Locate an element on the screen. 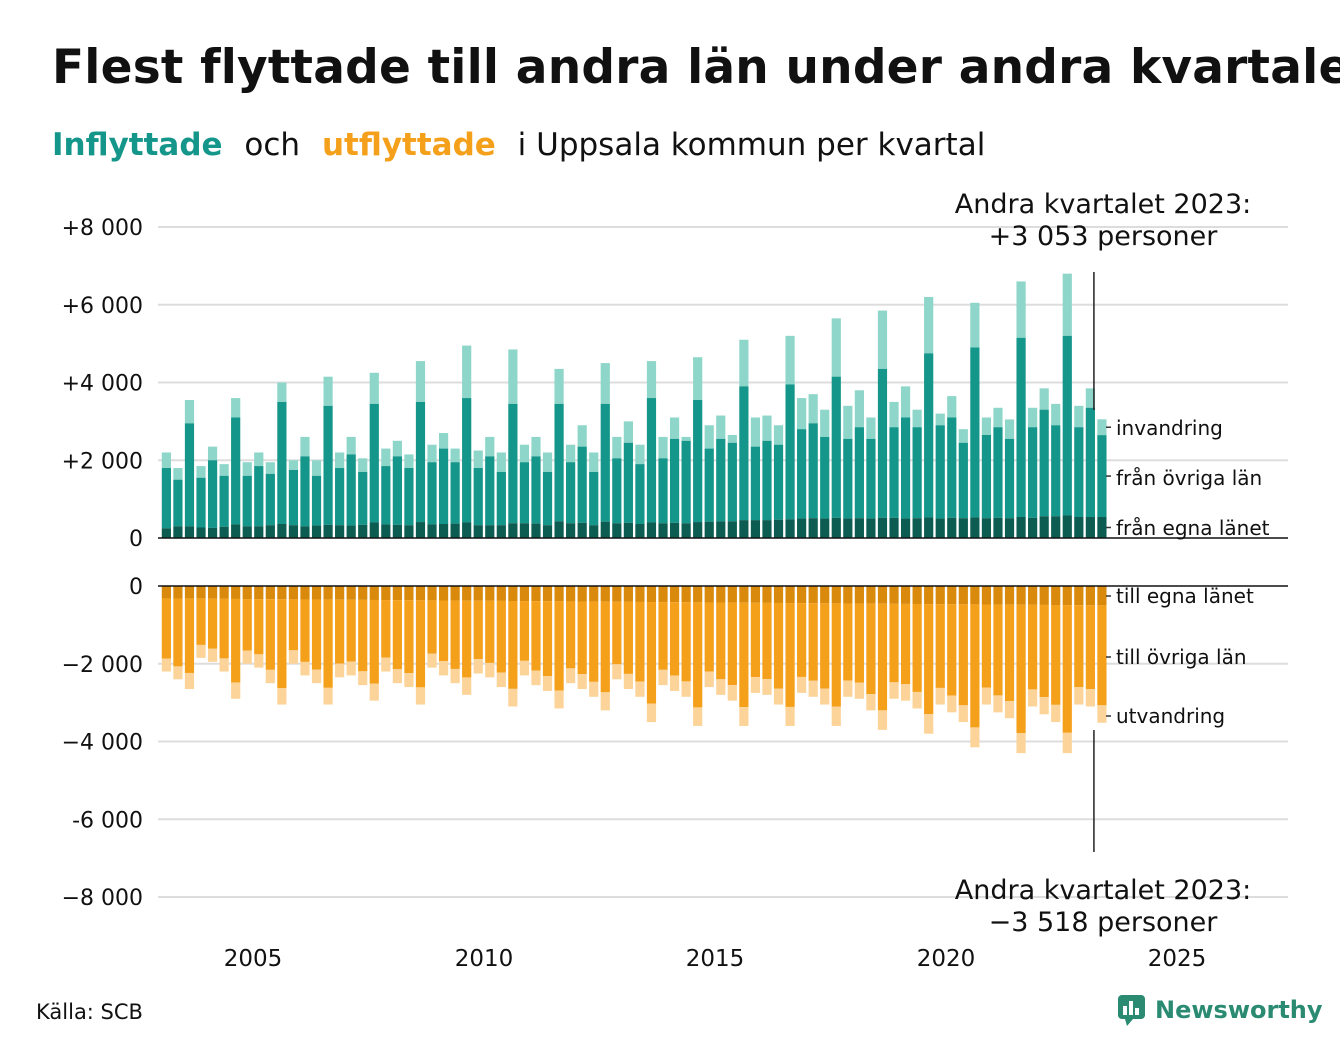 Image resolution: width=1340 pixels, height=1060 pixels. y-tick-label-bottom: -6 000 is located at coordinates (107, 820).